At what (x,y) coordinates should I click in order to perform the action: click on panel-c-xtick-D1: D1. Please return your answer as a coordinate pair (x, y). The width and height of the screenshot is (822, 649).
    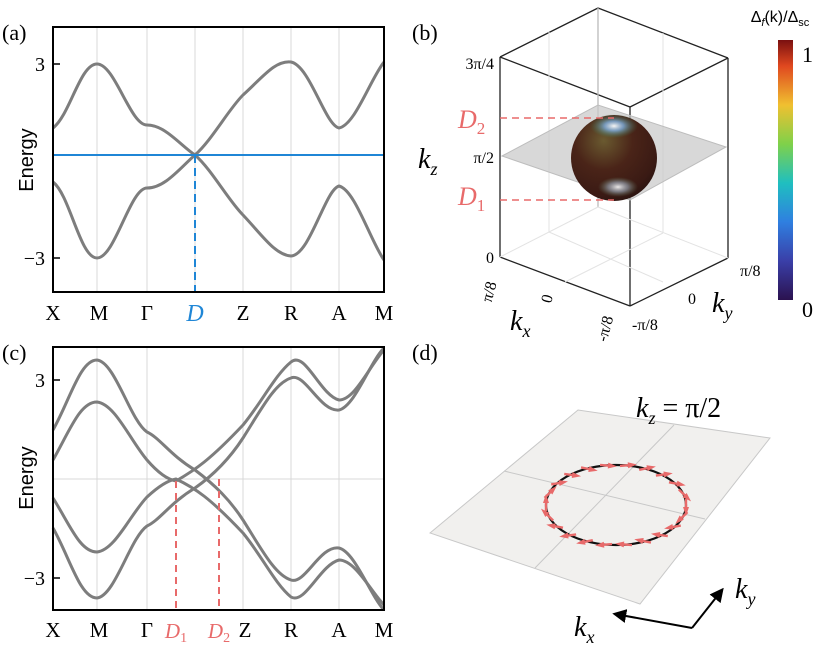
    Looking at the image, I should click on (175, 632).